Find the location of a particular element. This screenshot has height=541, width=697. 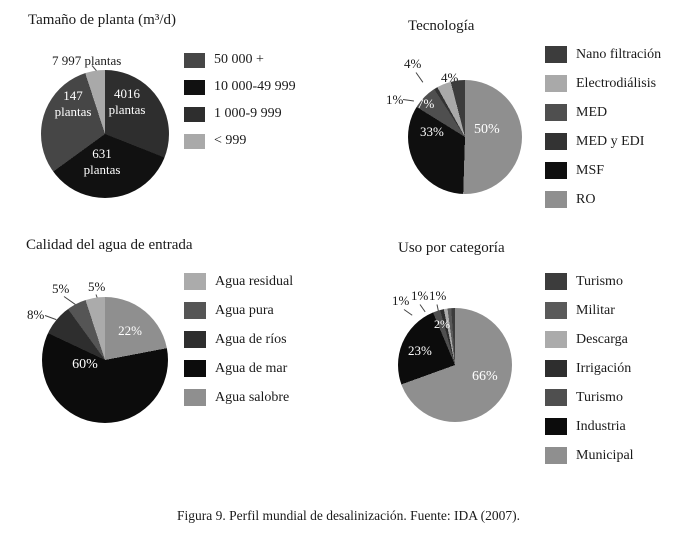

pie-label-631-value: 631 is located at coordinates (102, 153).